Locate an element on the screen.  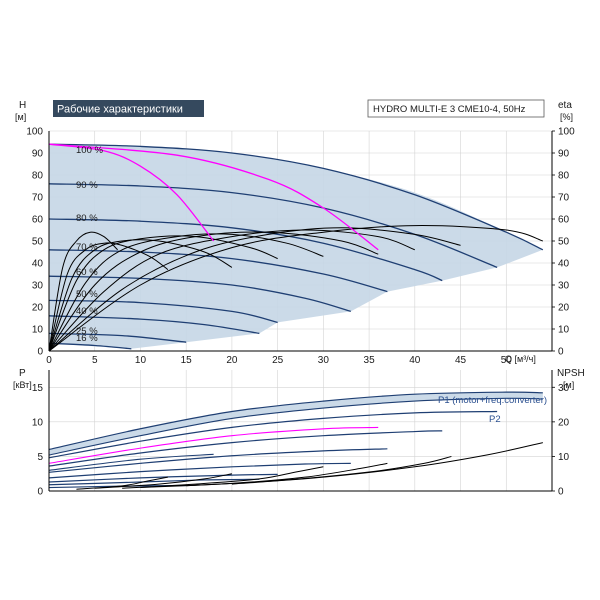
top-x-tick-label: 10 is located at coordinates (141, 360).